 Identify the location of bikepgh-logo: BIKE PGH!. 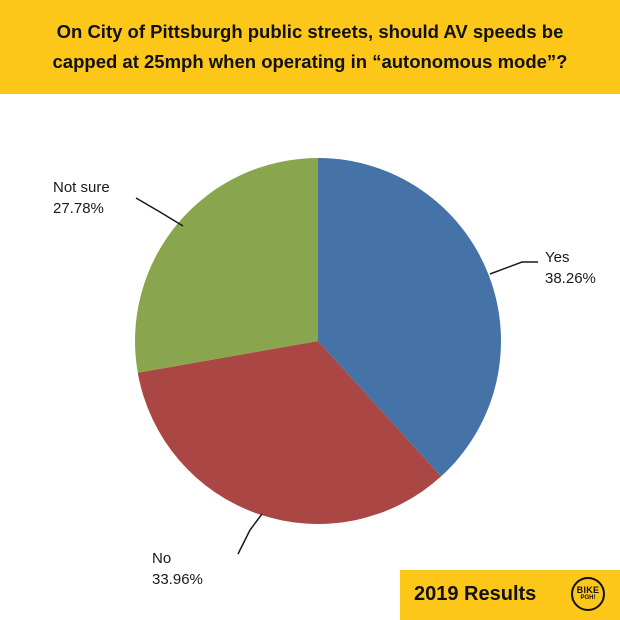
(588, 594).